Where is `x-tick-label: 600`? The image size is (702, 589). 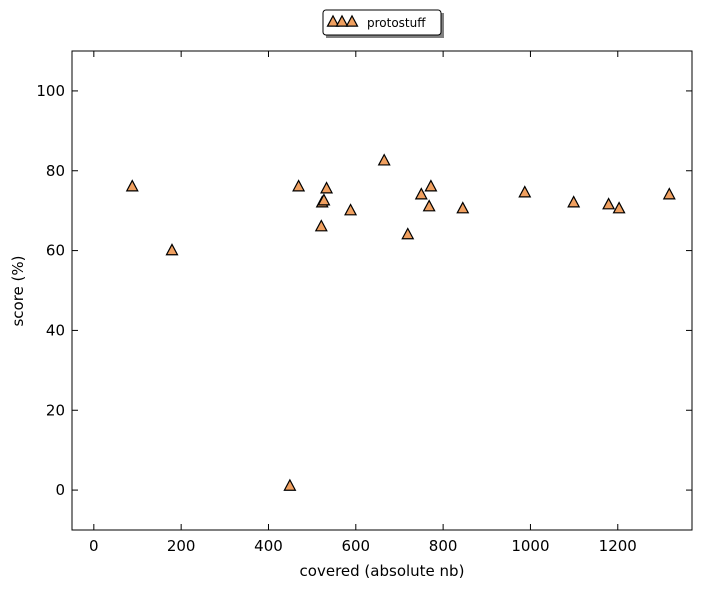 x-tick-label: 600 is located at coordinates (355, 546).